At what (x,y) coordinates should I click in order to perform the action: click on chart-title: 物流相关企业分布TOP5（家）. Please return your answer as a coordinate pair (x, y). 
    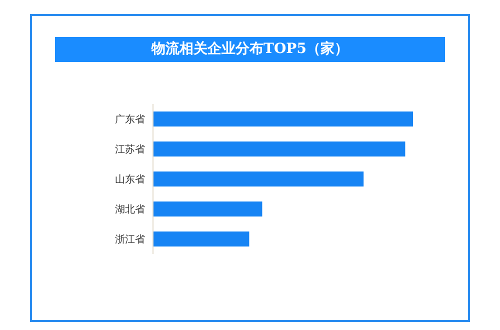
    Looking at the image, I should click on (250, 49).